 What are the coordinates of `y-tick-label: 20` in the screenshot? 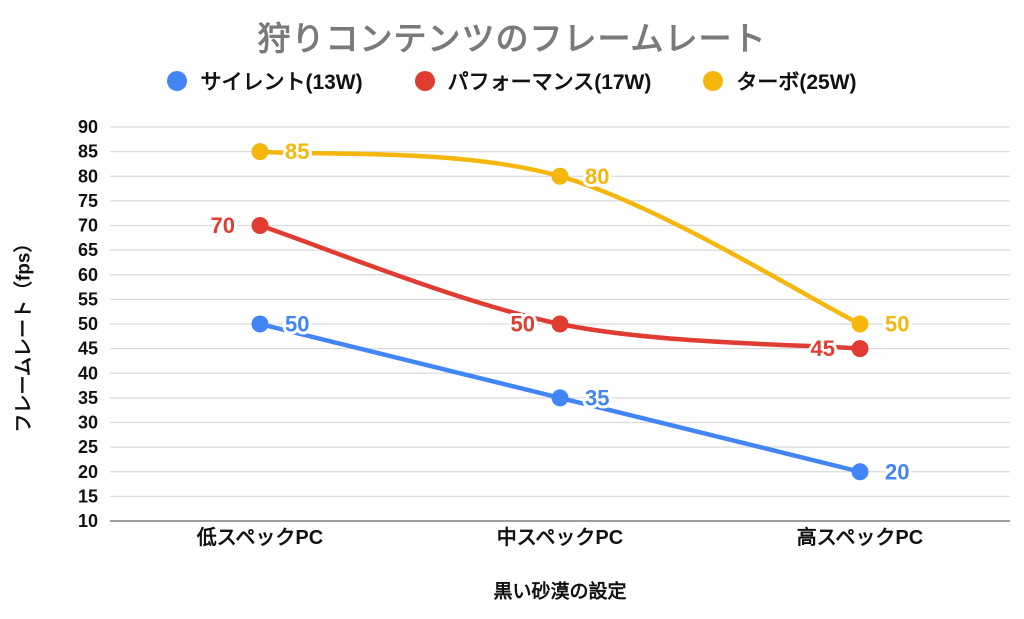 It's located at (88, 472).